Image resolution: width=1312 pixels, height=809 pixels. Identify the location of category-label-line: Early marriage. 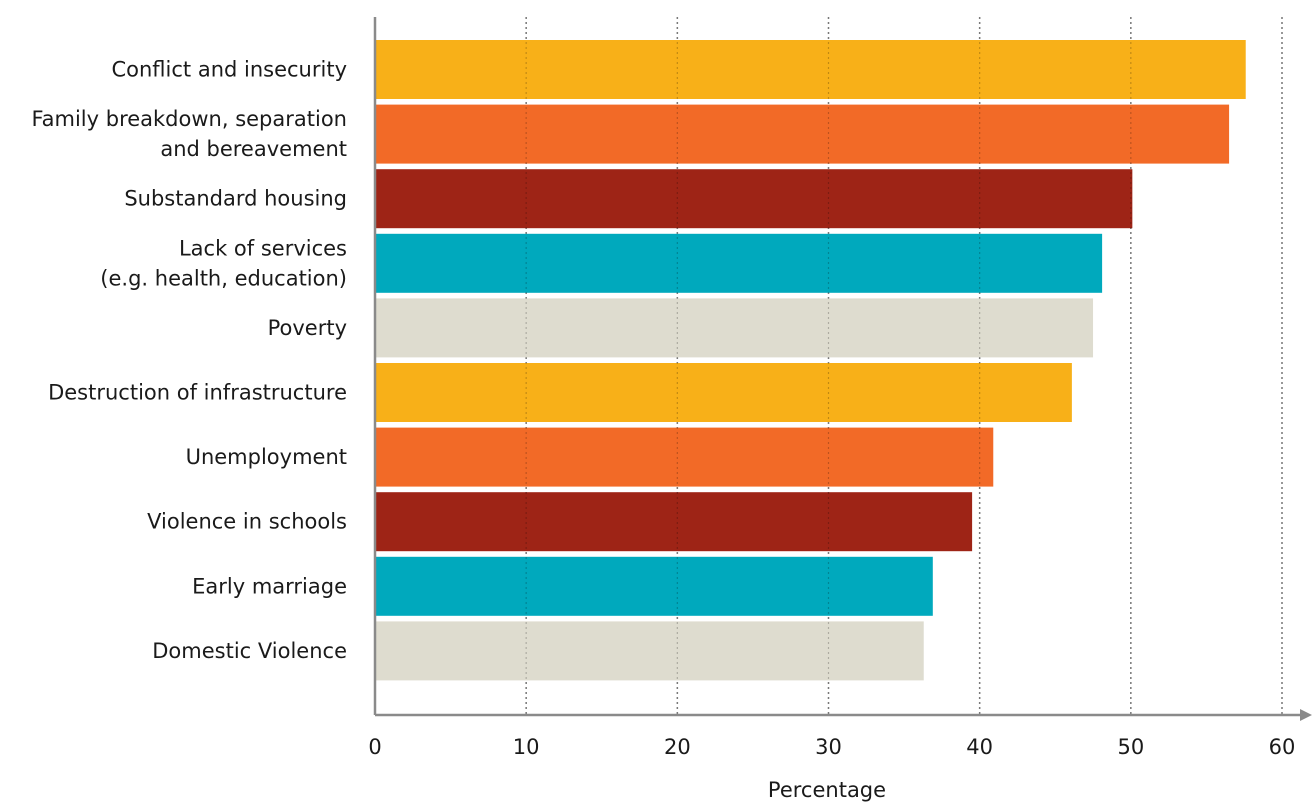
(269, 586).